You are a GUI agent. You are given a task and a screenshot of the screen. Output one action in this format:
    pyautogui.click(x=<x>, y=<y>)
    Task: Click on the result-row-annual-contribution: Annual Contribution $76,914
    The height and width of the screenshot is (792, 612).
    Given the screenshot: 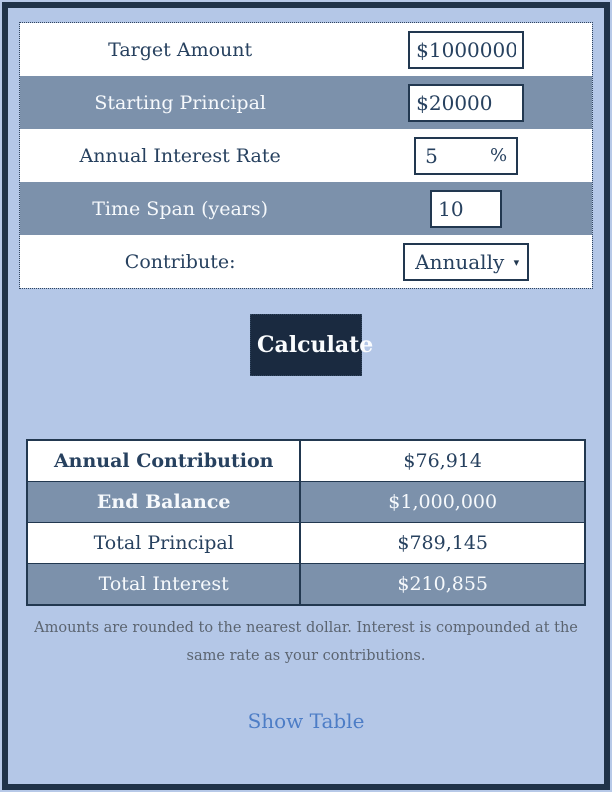 What is the action you would take?
    pyautogui.click(x=306, y=460)
    